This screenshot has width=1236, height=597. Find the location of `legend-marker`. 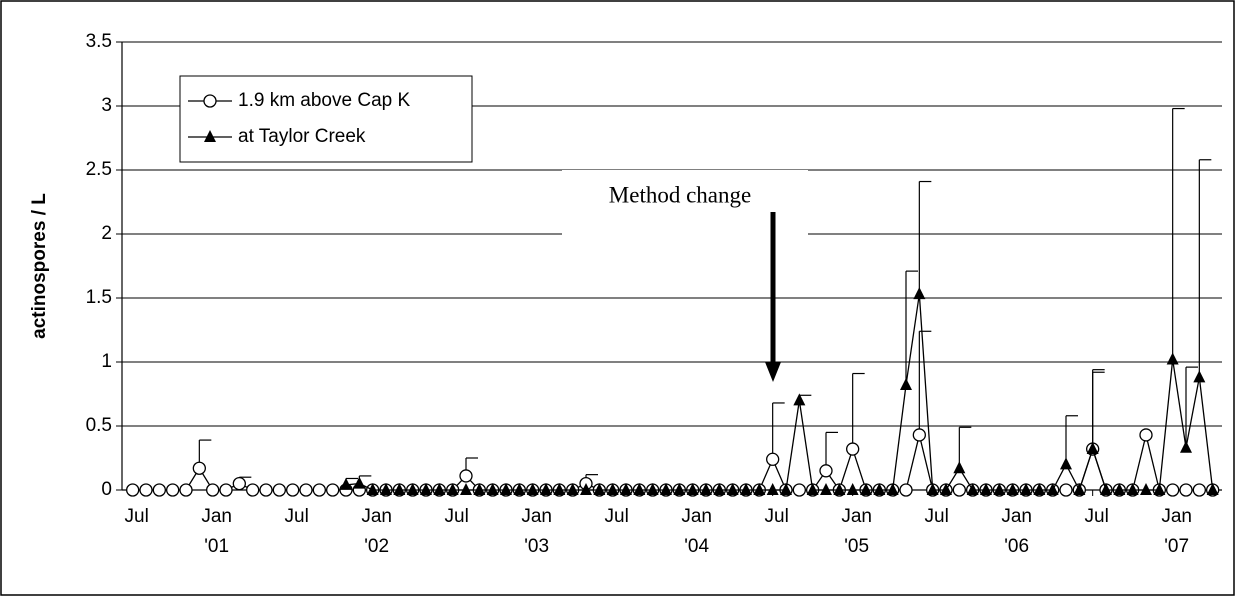

legend-marker is located at coordinates (210, 136).